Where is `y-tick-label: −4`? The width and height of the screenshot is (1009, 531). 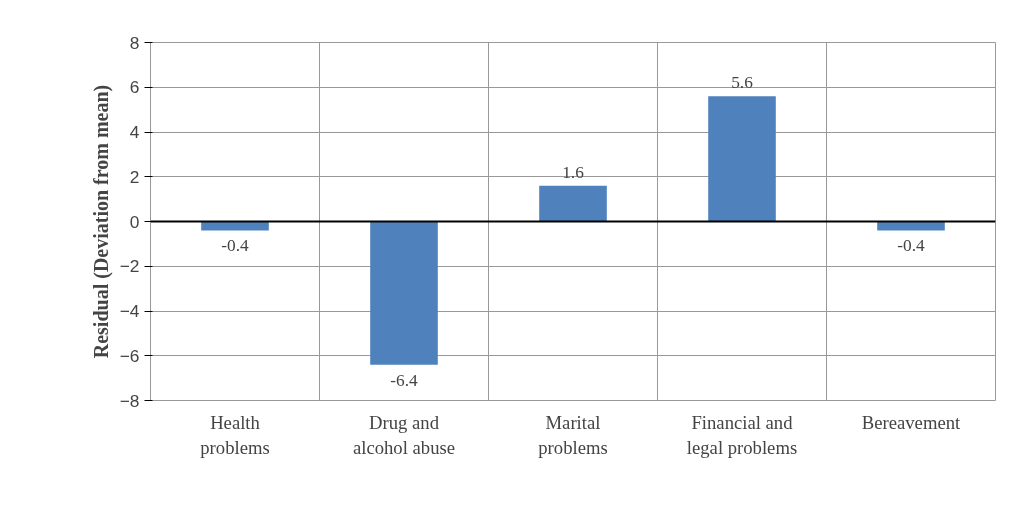
y-tick-label: −4 is located at coordinates (129, 311).